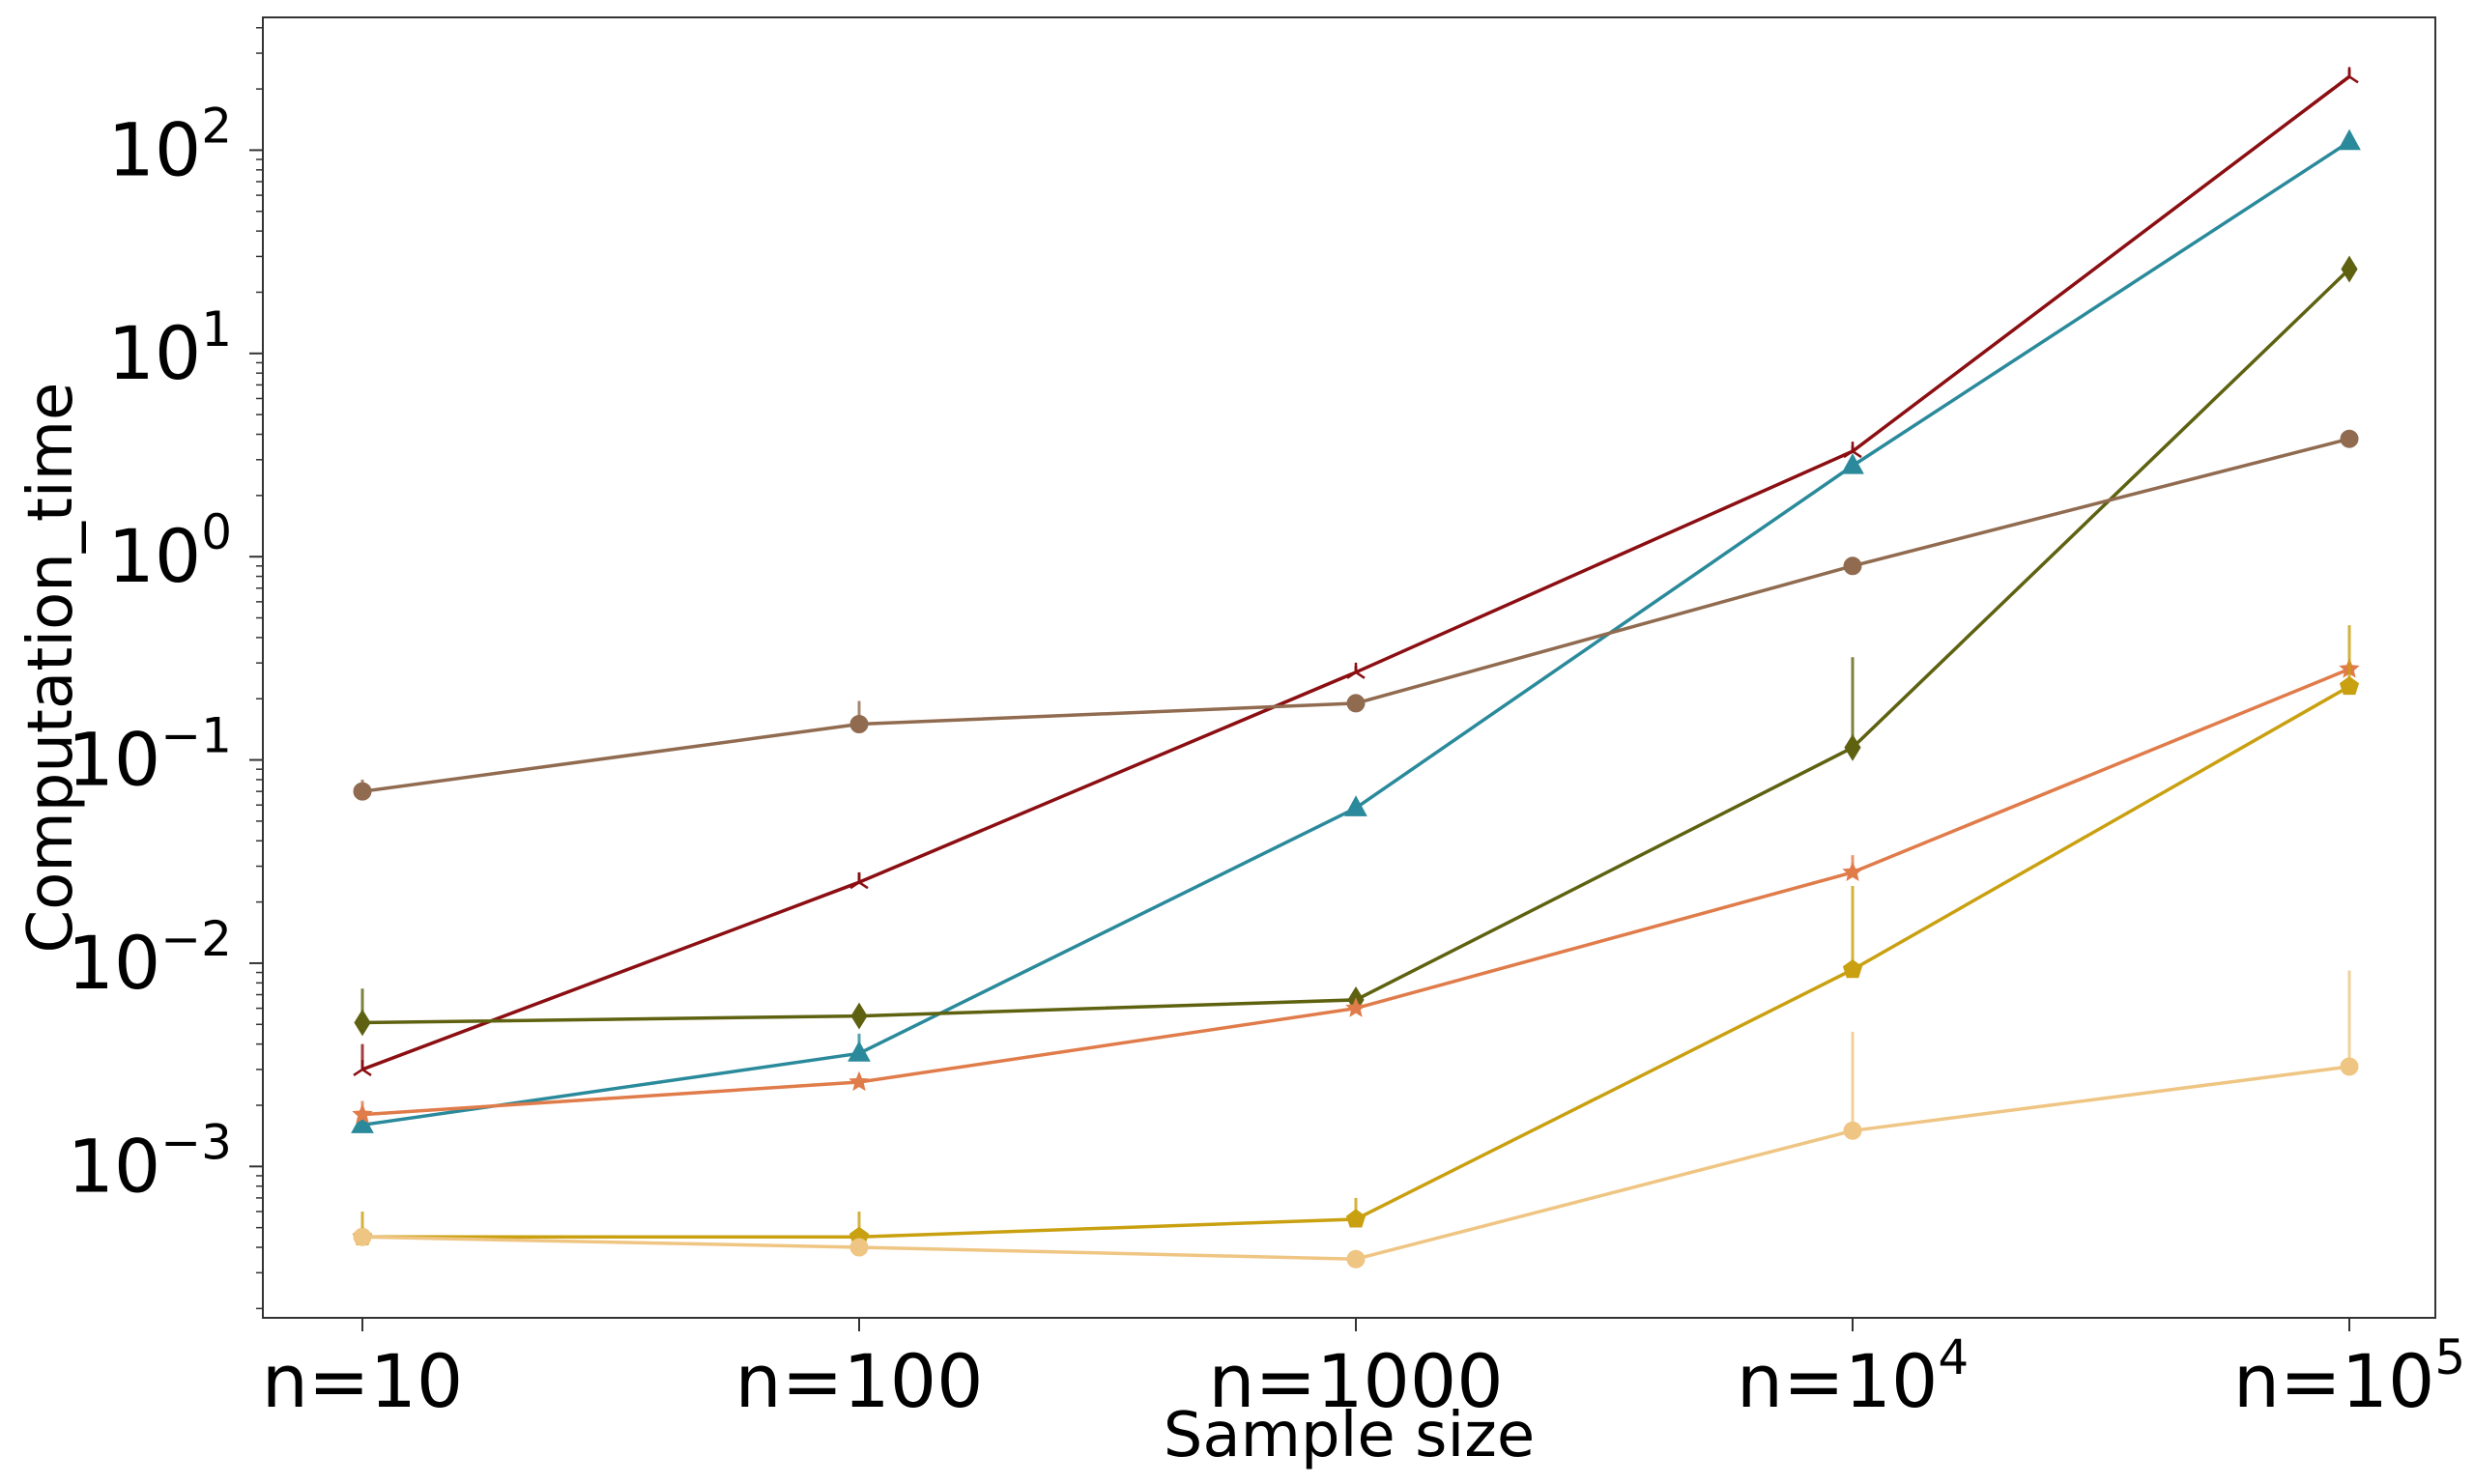 Image resolution: width=2474 pixels, height=1484 pixels. Describe the element at coordinates (150, 1162) in the screenshot. I see `y-tick-label: 10⁻³` at that location.